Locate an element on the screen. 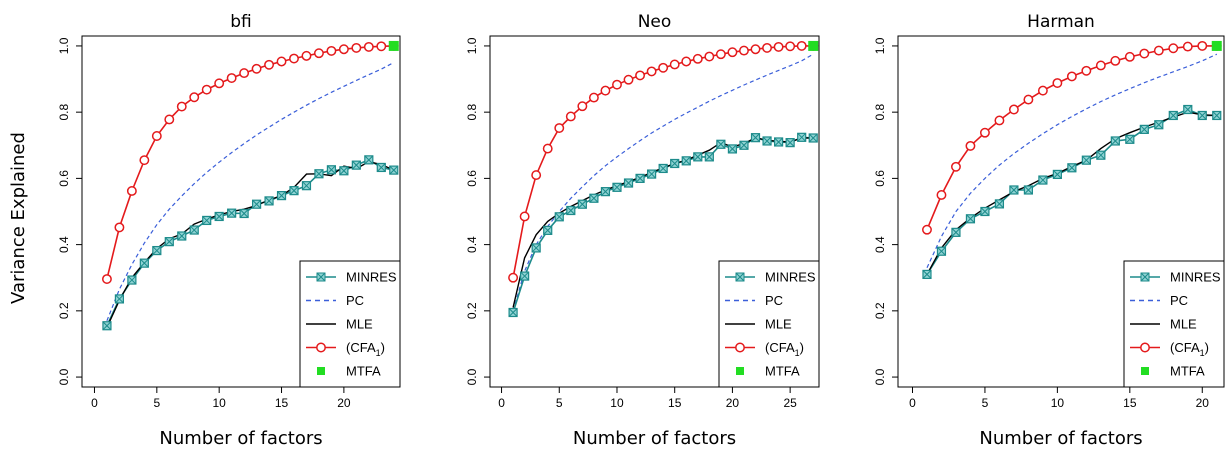 The width and height of the screenshot is (1230, 452). legend-item: PC is located at coordinates (1159, 300).